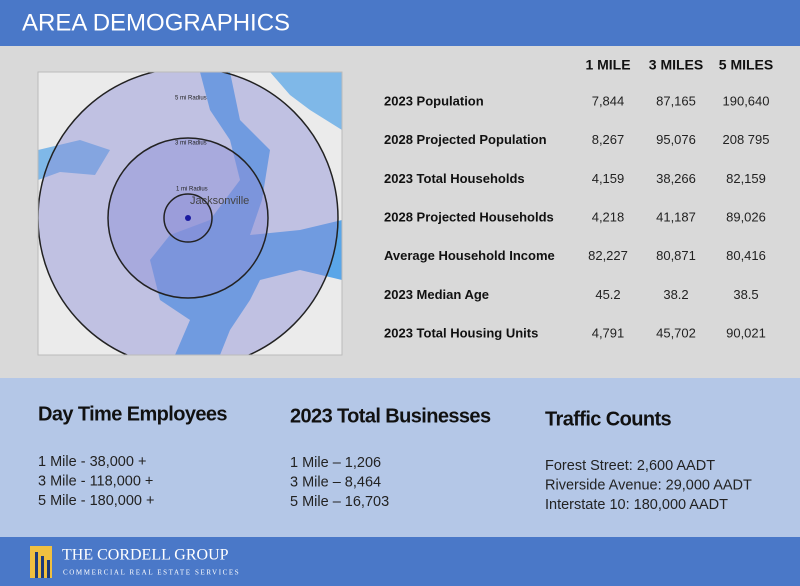 This screenshot has height=586, width=800. I want to click on footer-bar, so click(400, 561).